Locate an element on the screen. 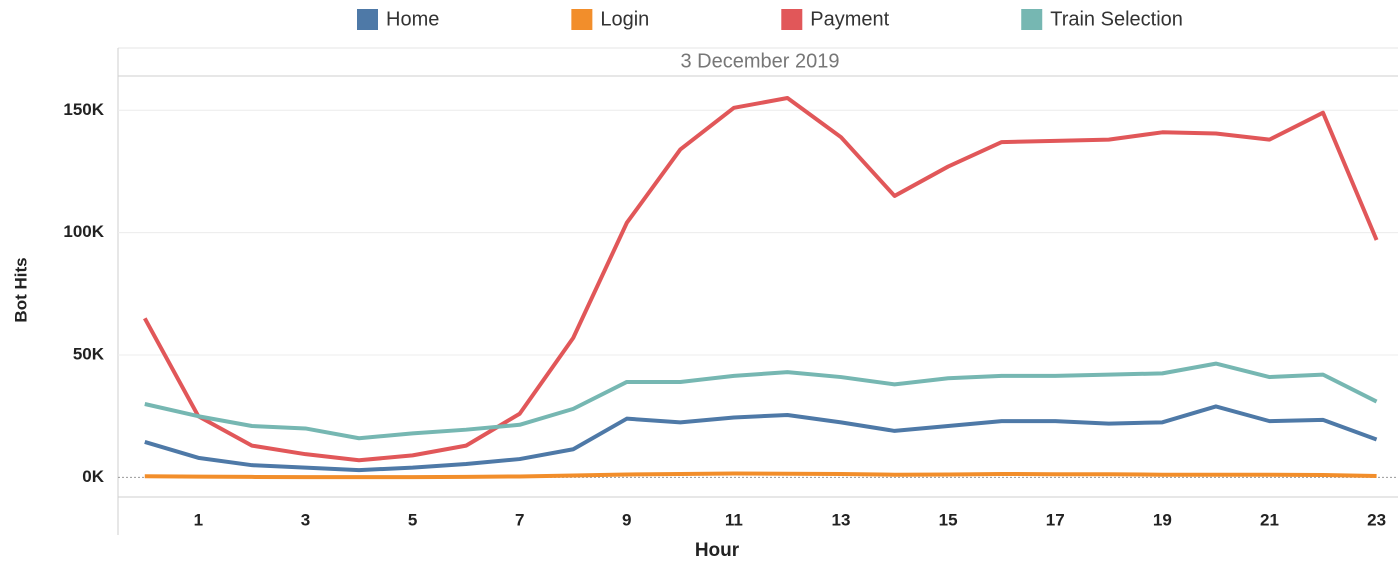 The image size is (1398, 562). y-axis-title: Bot Hits is located at coordinates (20, 289).